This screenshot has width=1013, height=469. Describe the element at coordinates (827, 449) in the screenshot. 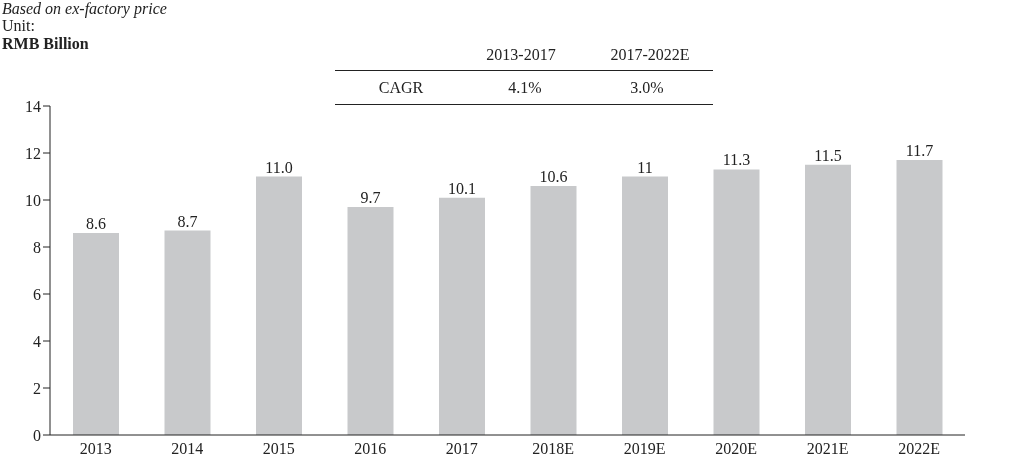

I see `x-tick-label: 2021E` at that location.